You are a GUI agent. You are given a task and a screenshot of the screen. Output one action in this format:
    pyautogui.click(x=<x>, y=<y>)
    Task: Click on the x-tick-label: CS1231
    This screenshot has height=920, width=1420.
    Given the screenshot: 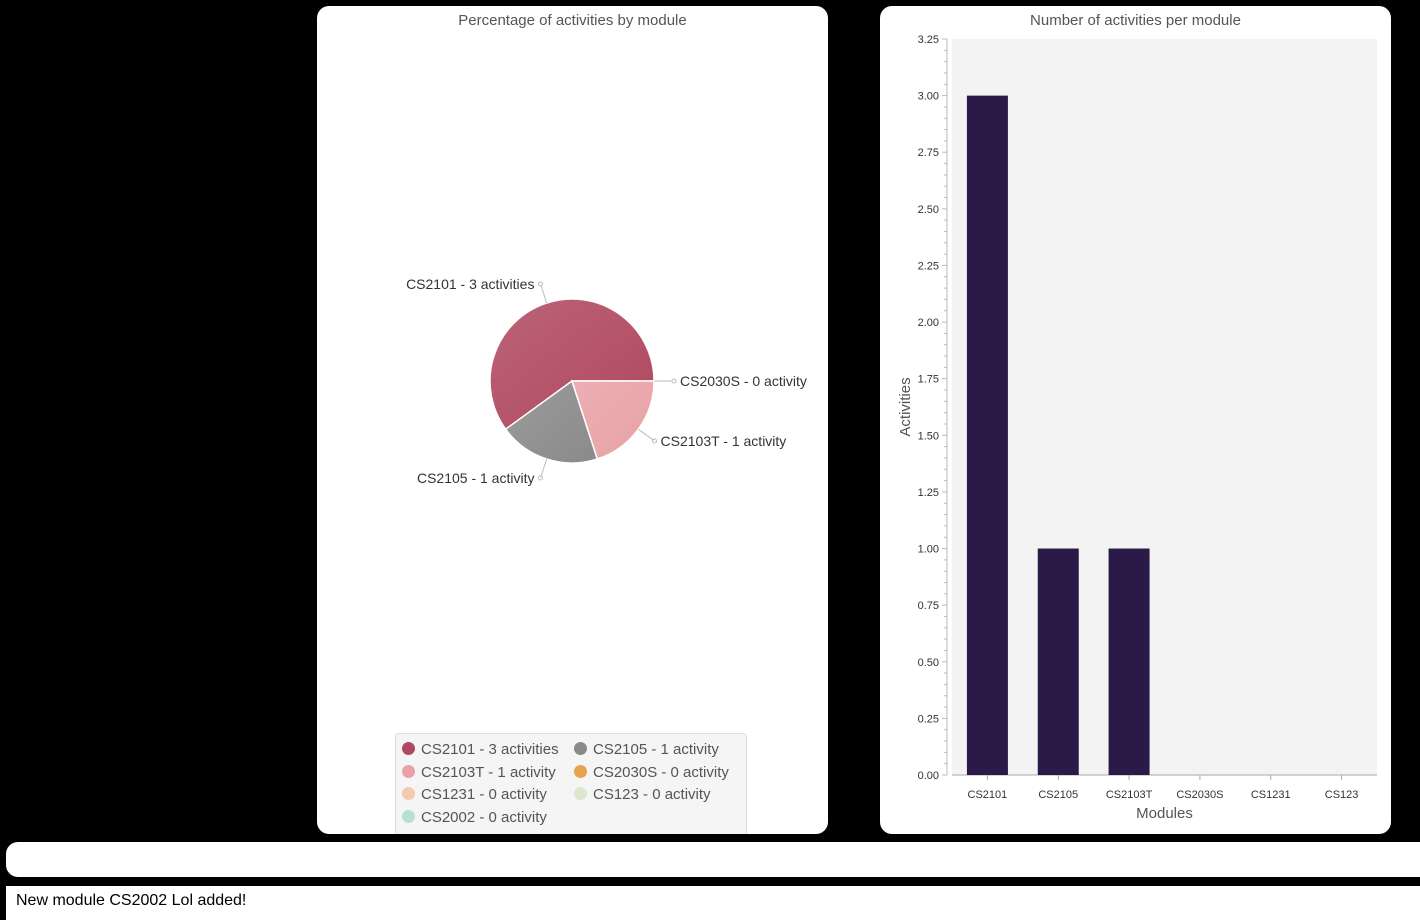 What is the action you would take?
    pyautogui.click(x=1271, y=795)
    